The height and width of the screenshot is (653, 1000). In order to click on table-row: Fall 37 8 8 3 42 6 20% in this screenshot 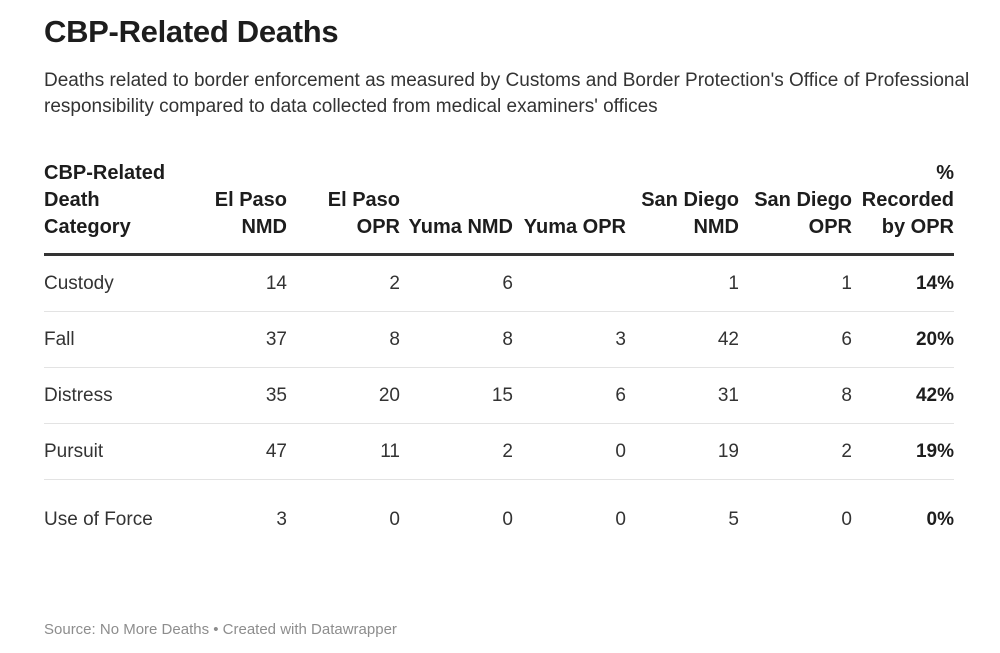, I will do `click(499, 339)`.